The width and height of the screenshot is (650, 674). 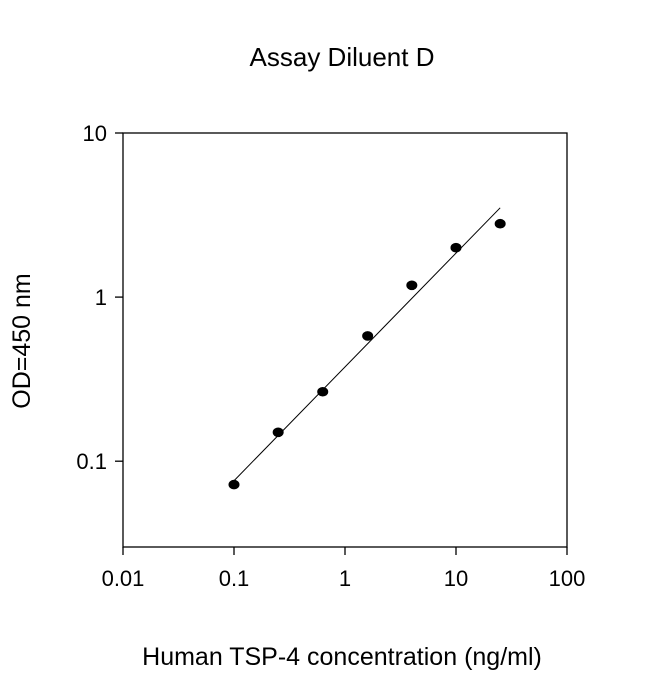 I want to click on x-tick-label: 100, so click(x=567, y=578).